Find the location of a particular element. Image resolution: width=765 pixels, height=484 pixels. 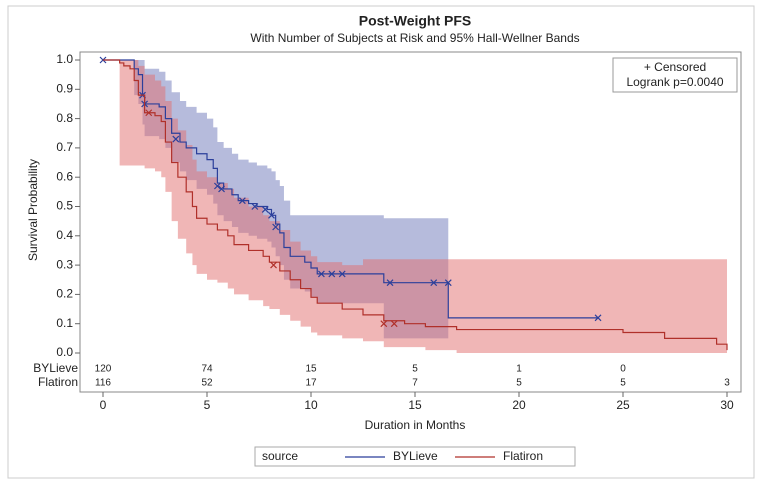

chart-title: Post-Weight PFS is located at coordinates (415, 21).